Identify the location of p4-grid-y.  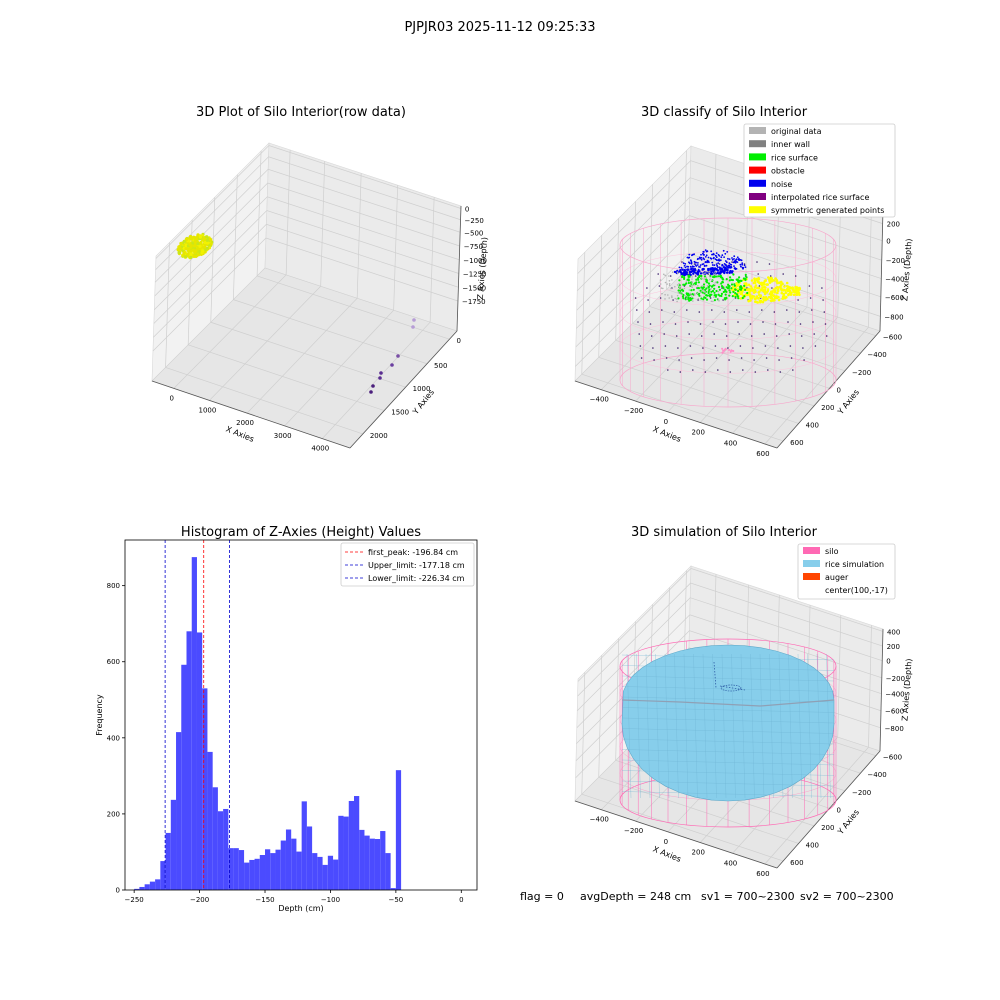
(698, 810).